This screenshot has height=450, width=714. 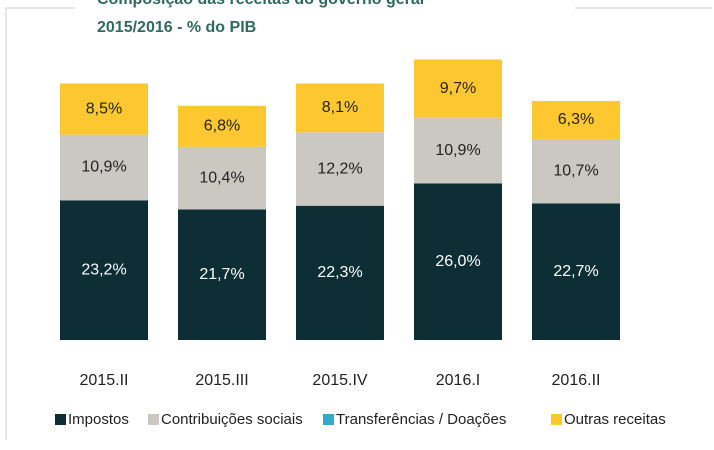 I want to click on data-label: 8,5%, so click(x=104, y=108).